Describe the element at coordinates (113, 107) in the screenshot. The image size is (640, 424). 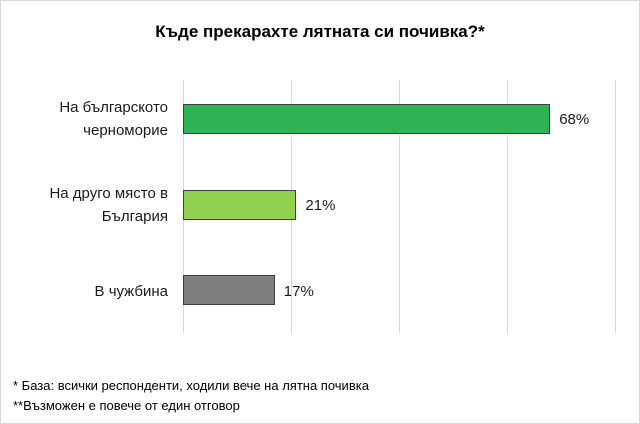
I see `category-label-line: На българското` at that location.